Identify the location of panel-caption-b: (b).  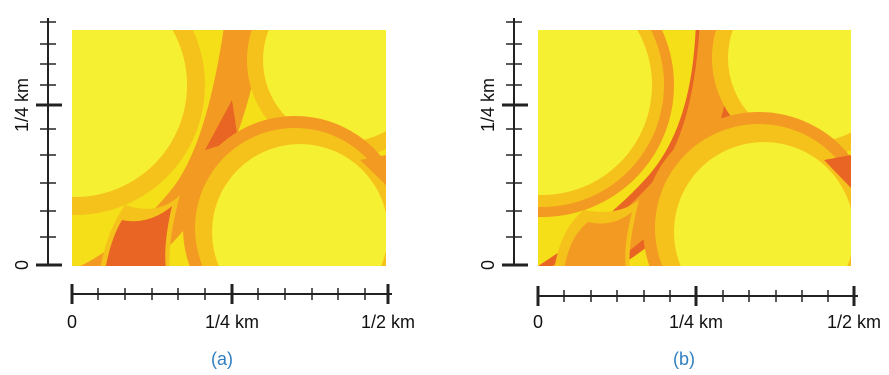
(684, 359).